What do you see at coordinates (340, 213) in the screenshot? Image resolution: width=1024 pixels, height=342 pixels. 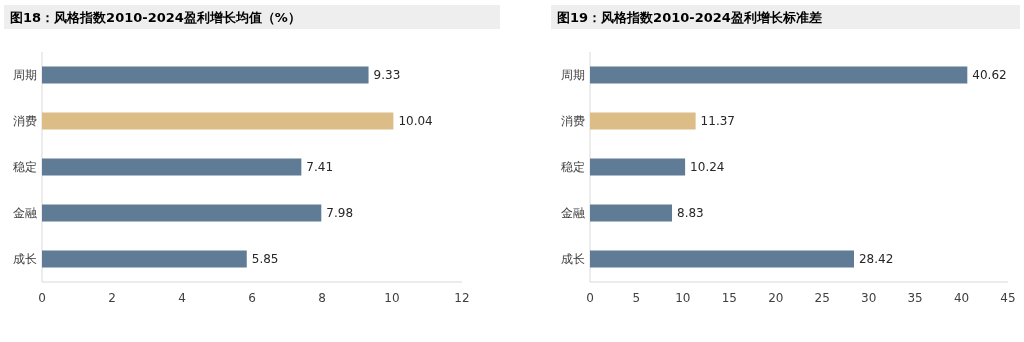 I see `data-label: 7.98` at bounding box center [340, 213].